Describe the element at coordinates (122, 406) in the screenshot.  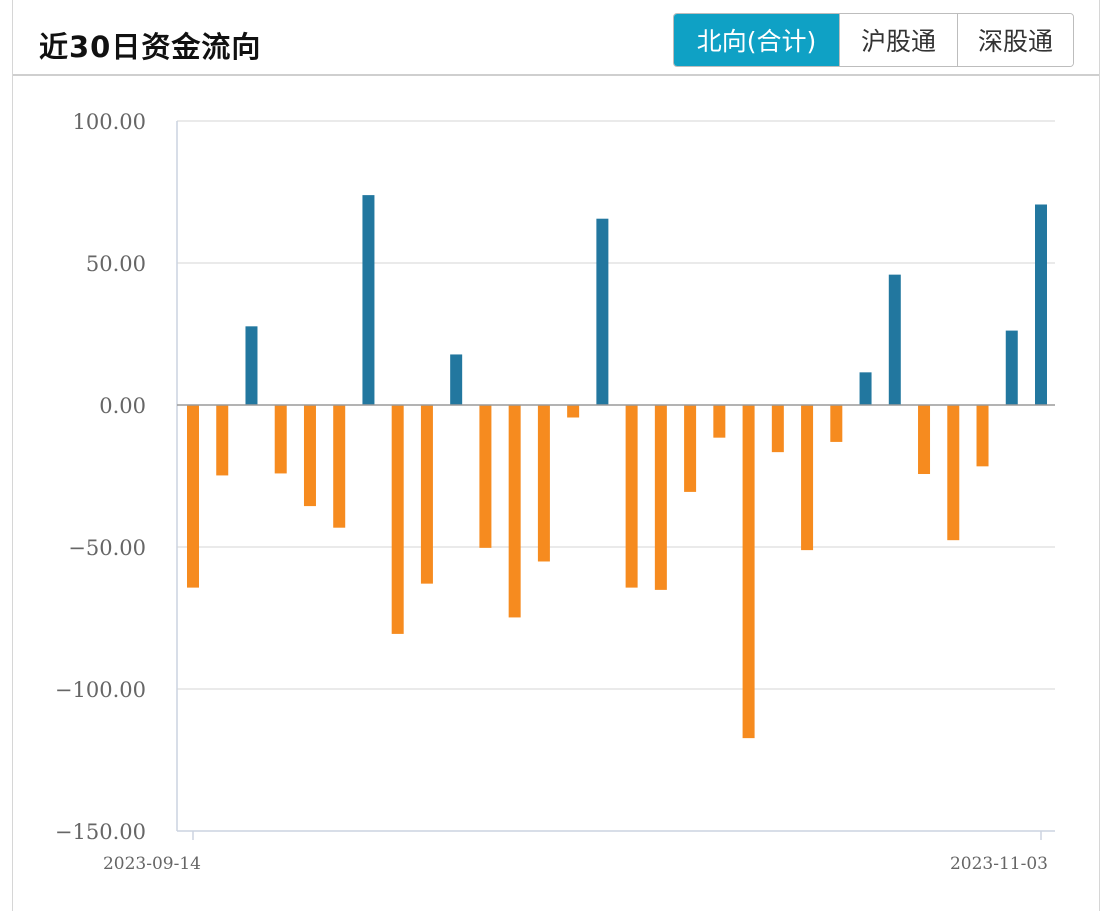
I see `y-tick-label: 0.00` at that location.